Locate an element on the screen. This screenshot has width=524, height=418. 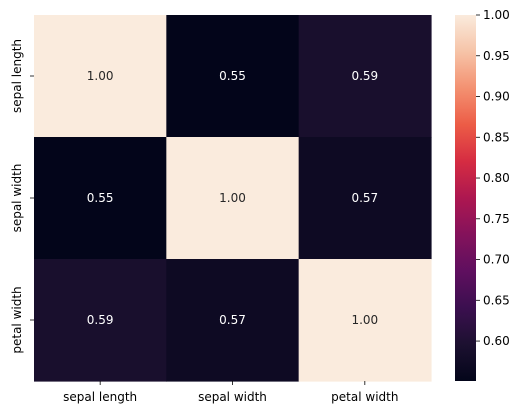
heatmap-cell-r0-c1 is located at coordinates (233, 76).